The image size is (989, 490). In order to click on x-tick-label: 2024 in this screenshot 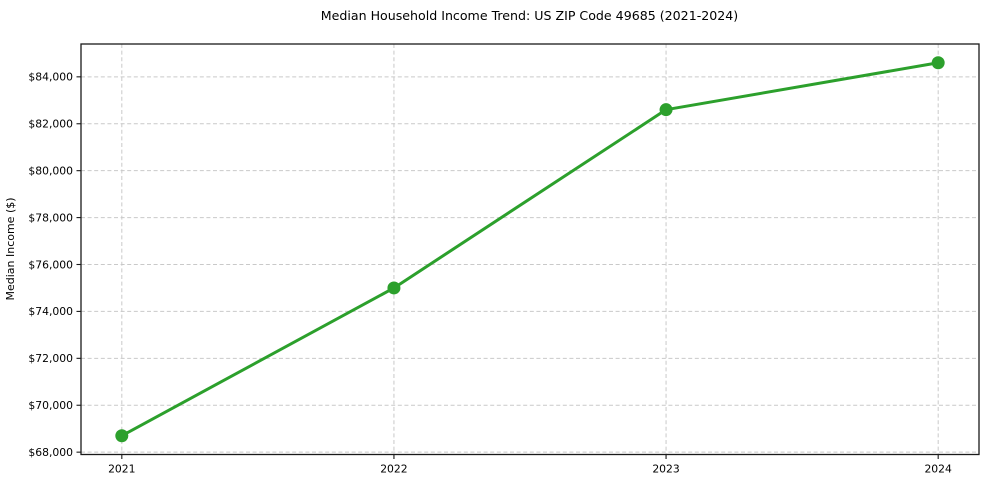, I will do `click(938, 469)`.